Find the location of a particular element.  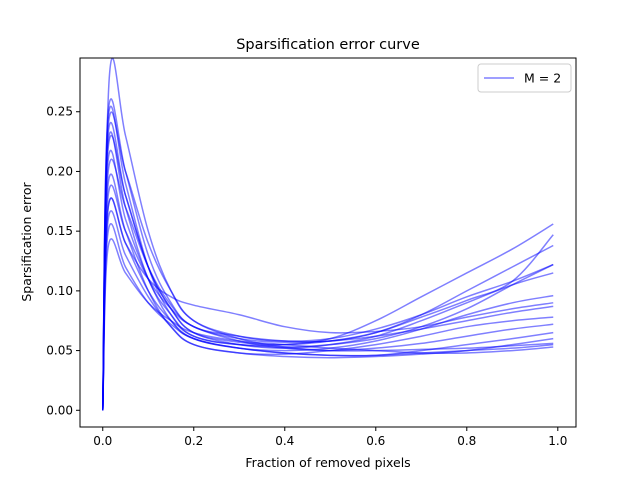

x-axis-ticks: 0.0 0.2 0.4 0.6 0.8 1.0 is located at coordinates (330, 437).